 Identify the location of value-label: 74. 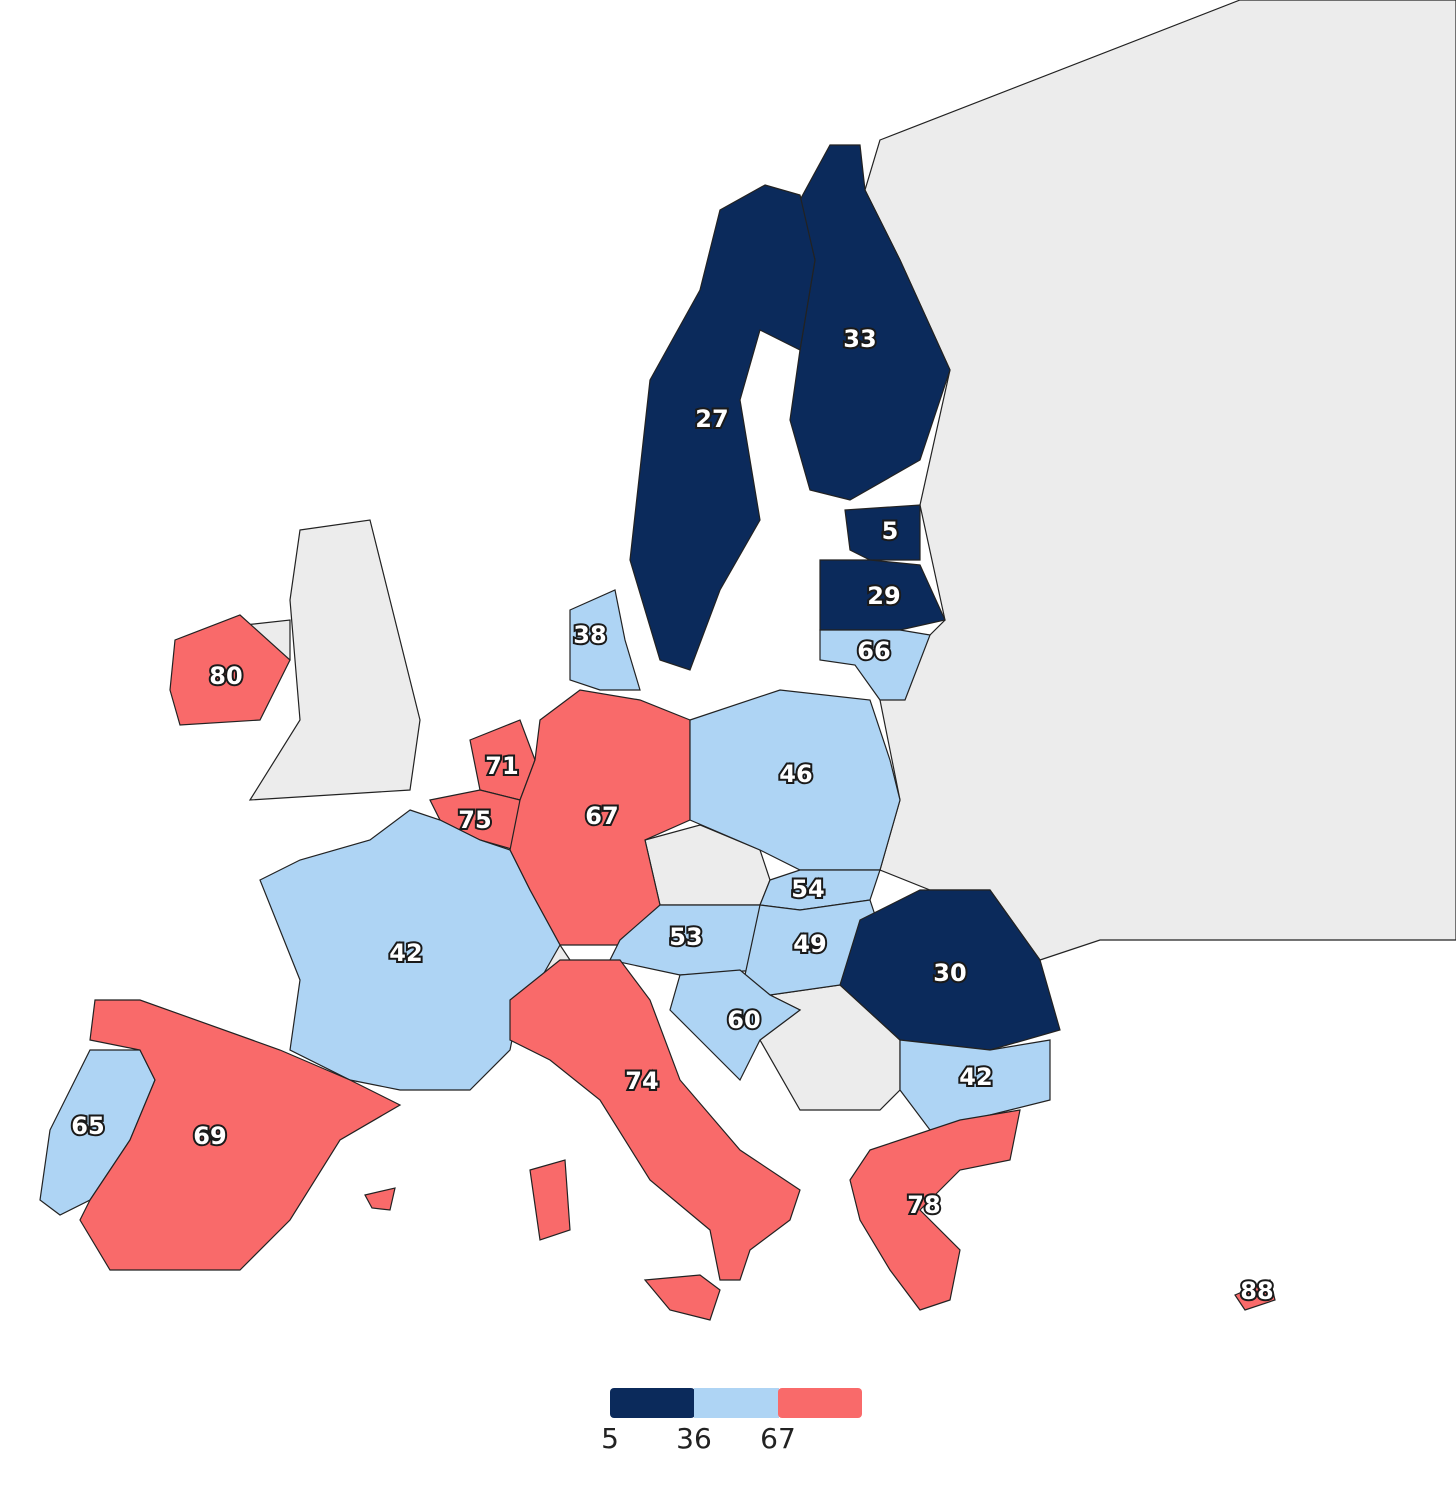
(641, 1081).